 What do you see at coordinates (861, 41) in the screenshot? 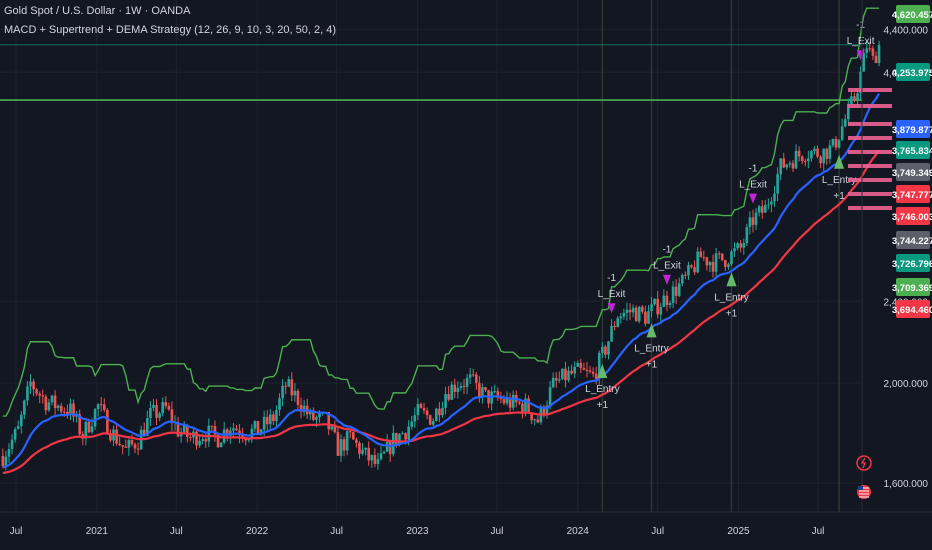
I see `exit-label: L_Exit` at bounding box center [861, 41].